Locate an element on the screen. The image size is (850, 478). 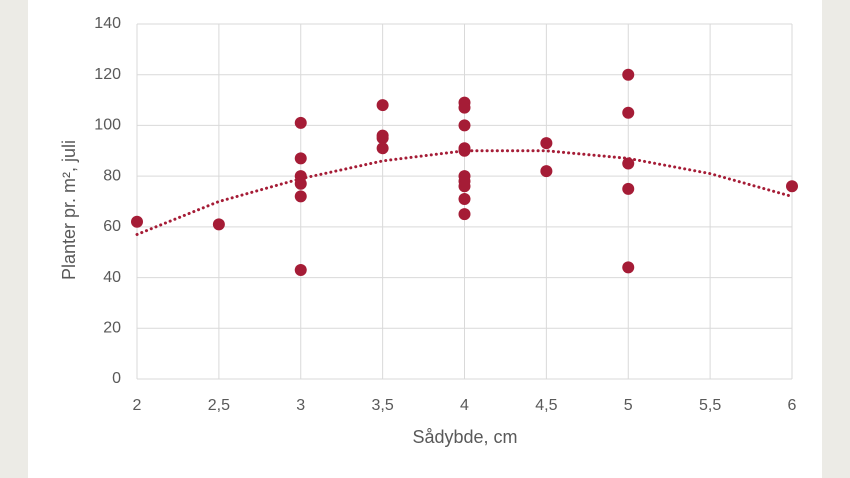
y-tick-label: 20 is located at coordinates (112, 328).